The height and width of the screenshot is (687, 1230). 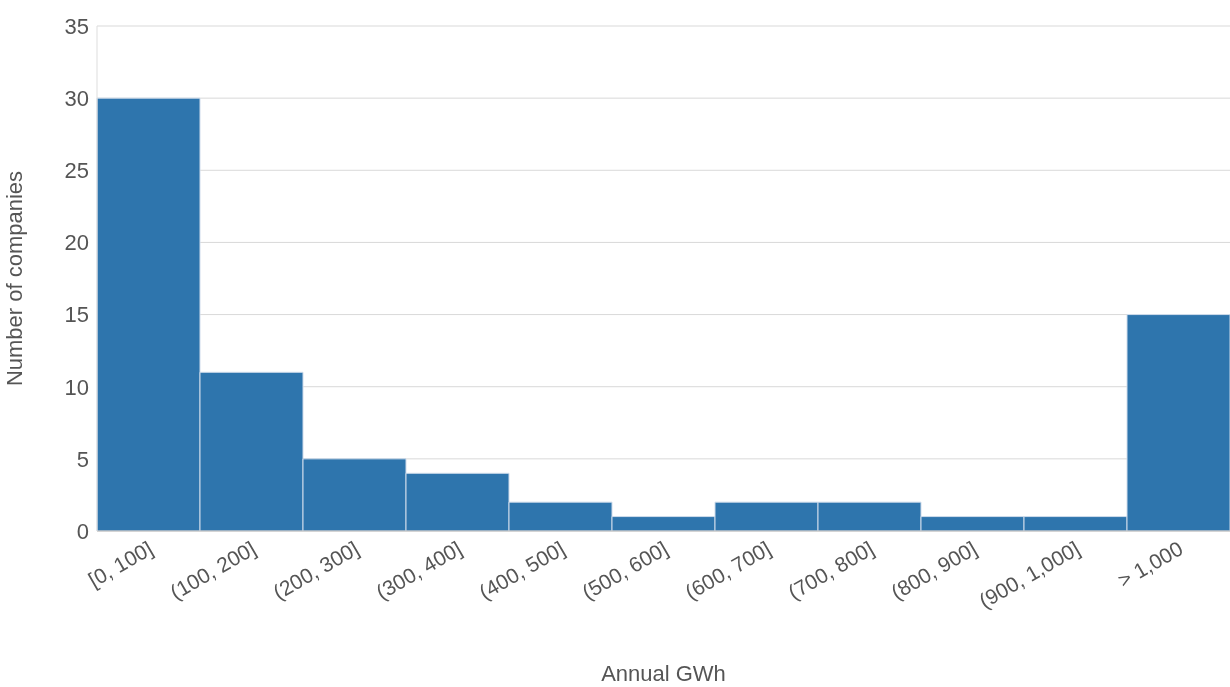 What do you see at coordinates (316, 570) in the screenshot?
I see `x-tick-label: (200, 300]` at bounding box center [316, 570].